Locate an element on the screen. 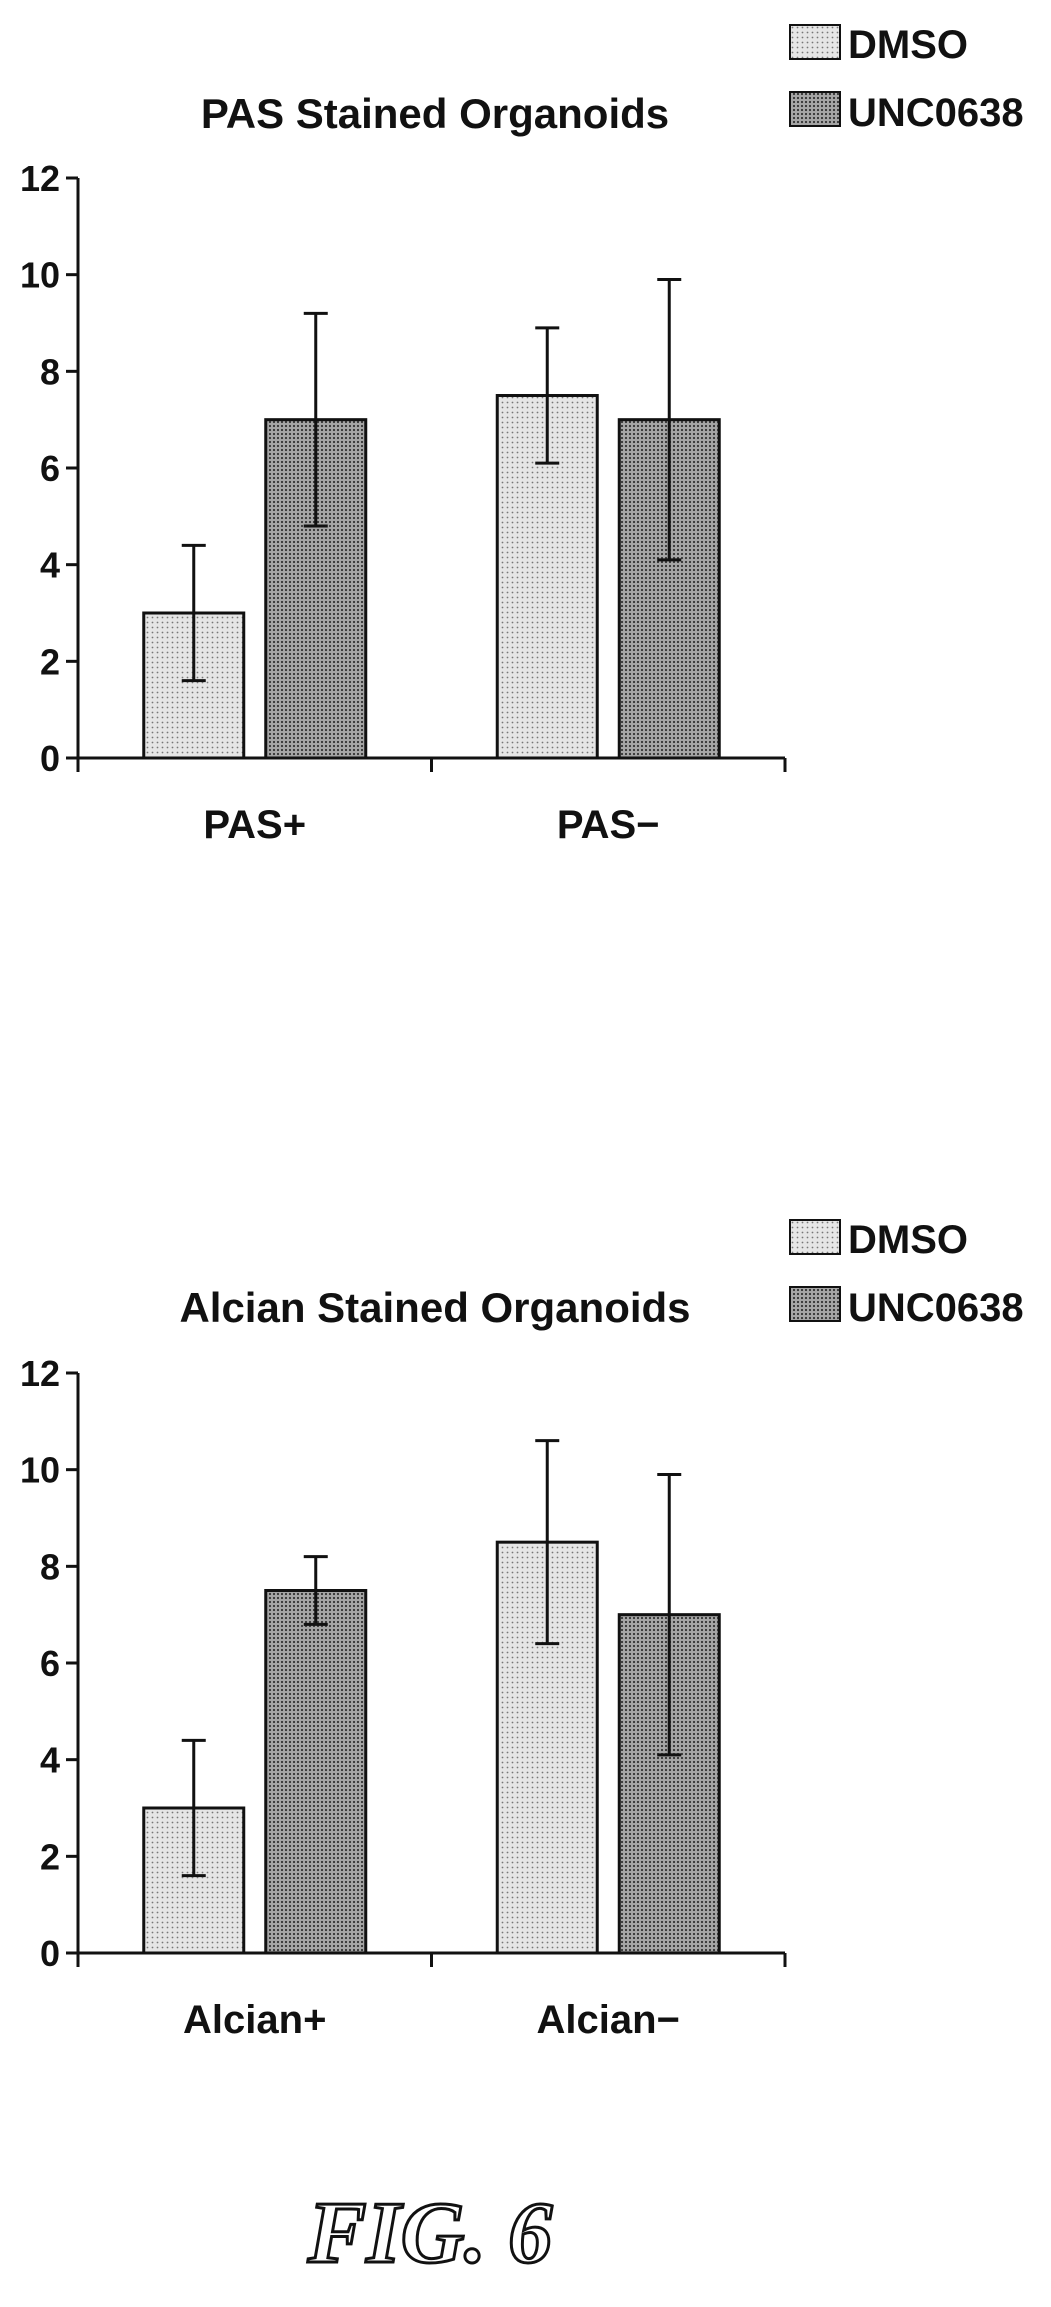 The height and width of the screenshot is (2307, 1051). chart-title: Alcian Stained Organoids is located at coordinates (434, 1307).